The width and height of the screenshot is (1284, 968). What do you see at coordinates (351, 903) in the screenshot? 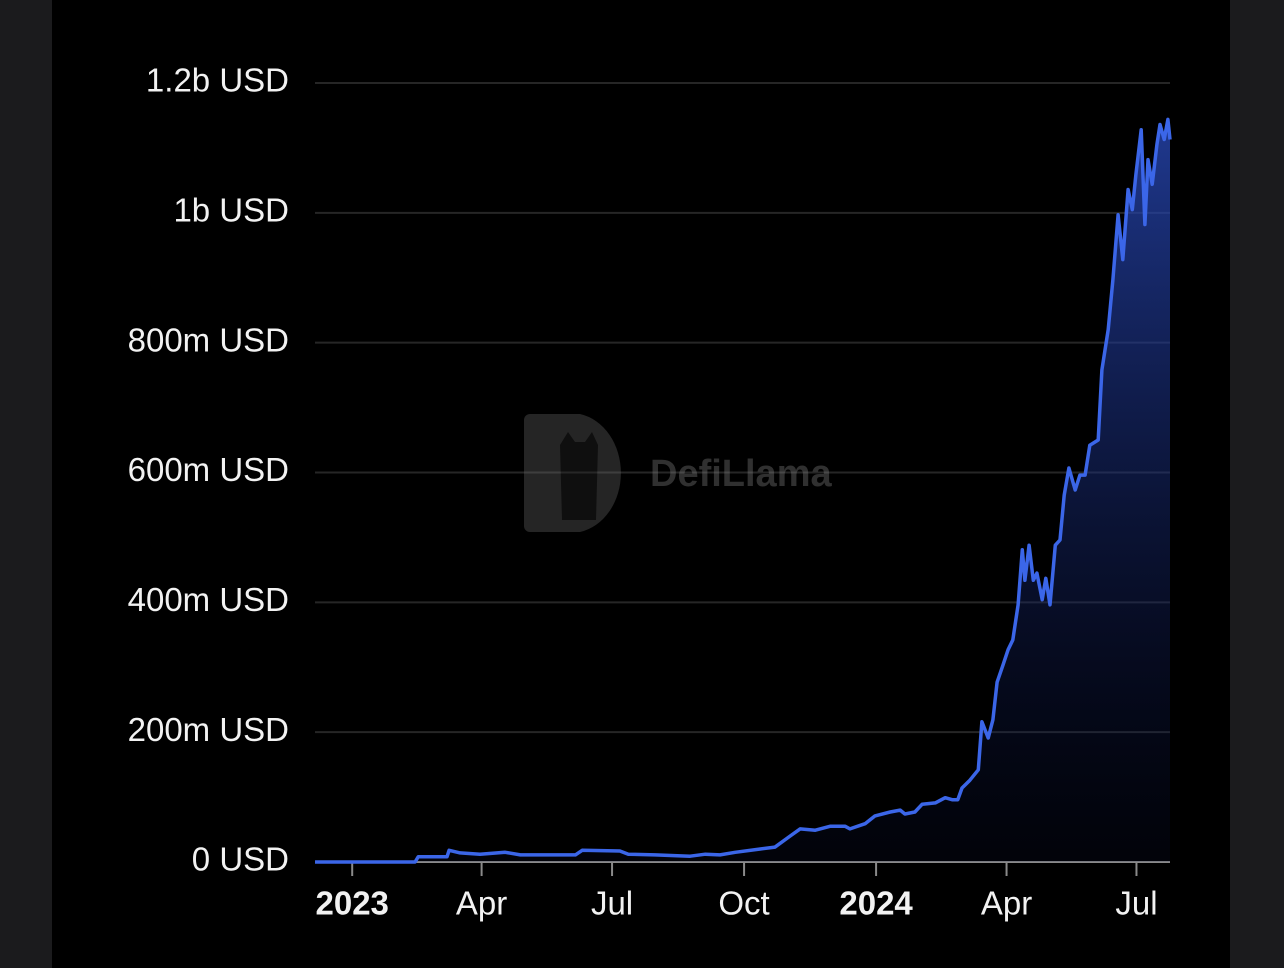
I see `x-tick-label: 2023` at bounding box center [351, 903].